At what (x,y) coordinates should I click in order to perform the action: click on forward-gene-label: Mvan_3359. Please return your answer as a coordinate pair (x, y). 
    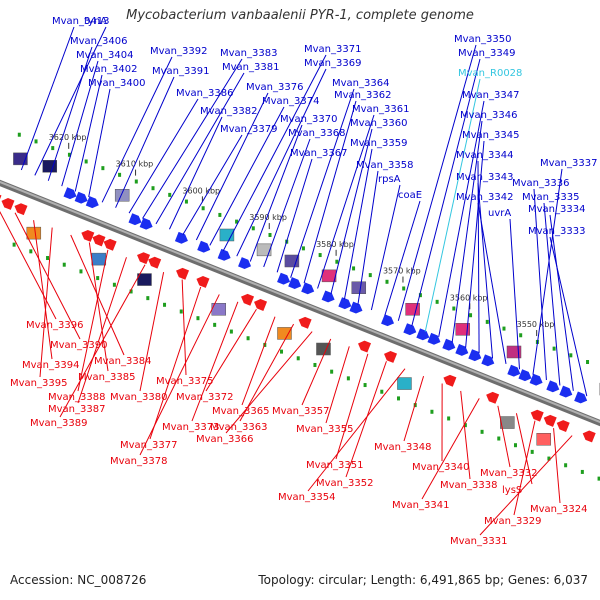
    Looking at the image, I should click on (378, 143).